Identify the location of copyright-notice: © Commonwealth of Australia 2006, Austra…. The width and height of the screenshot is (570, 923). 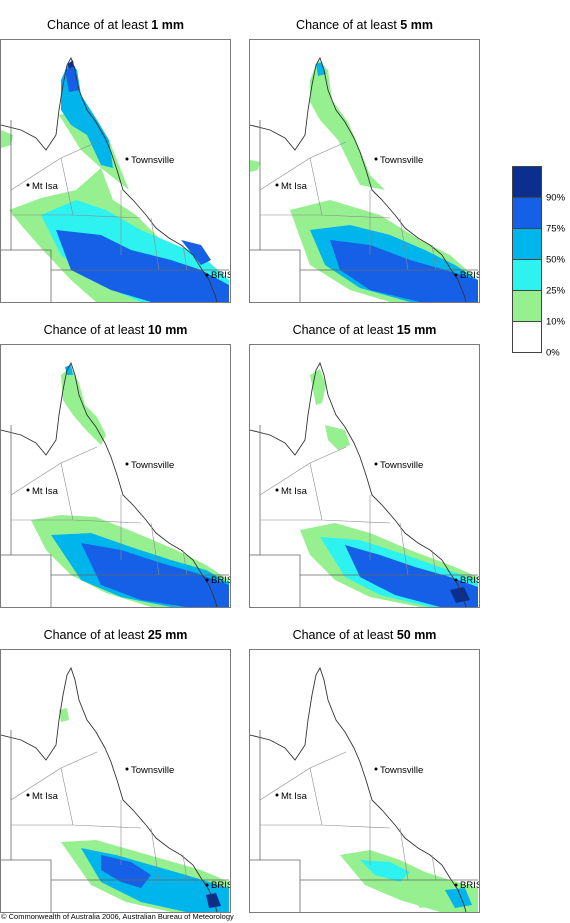
(117, 916).